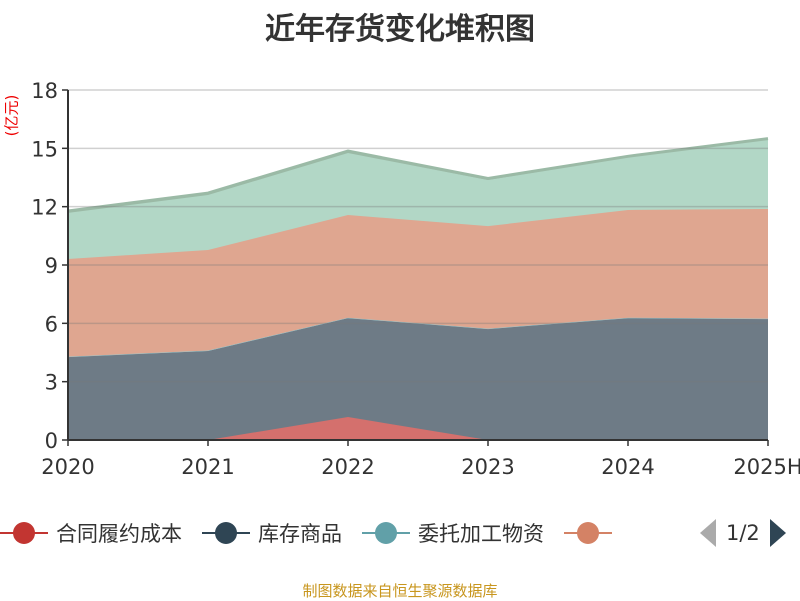 Image resolution: width=800 pixels, height=601 pixels. Describe the element at coordinates (627, 467) in the screenshot. I see `x-tick-label: 2024` at that location.